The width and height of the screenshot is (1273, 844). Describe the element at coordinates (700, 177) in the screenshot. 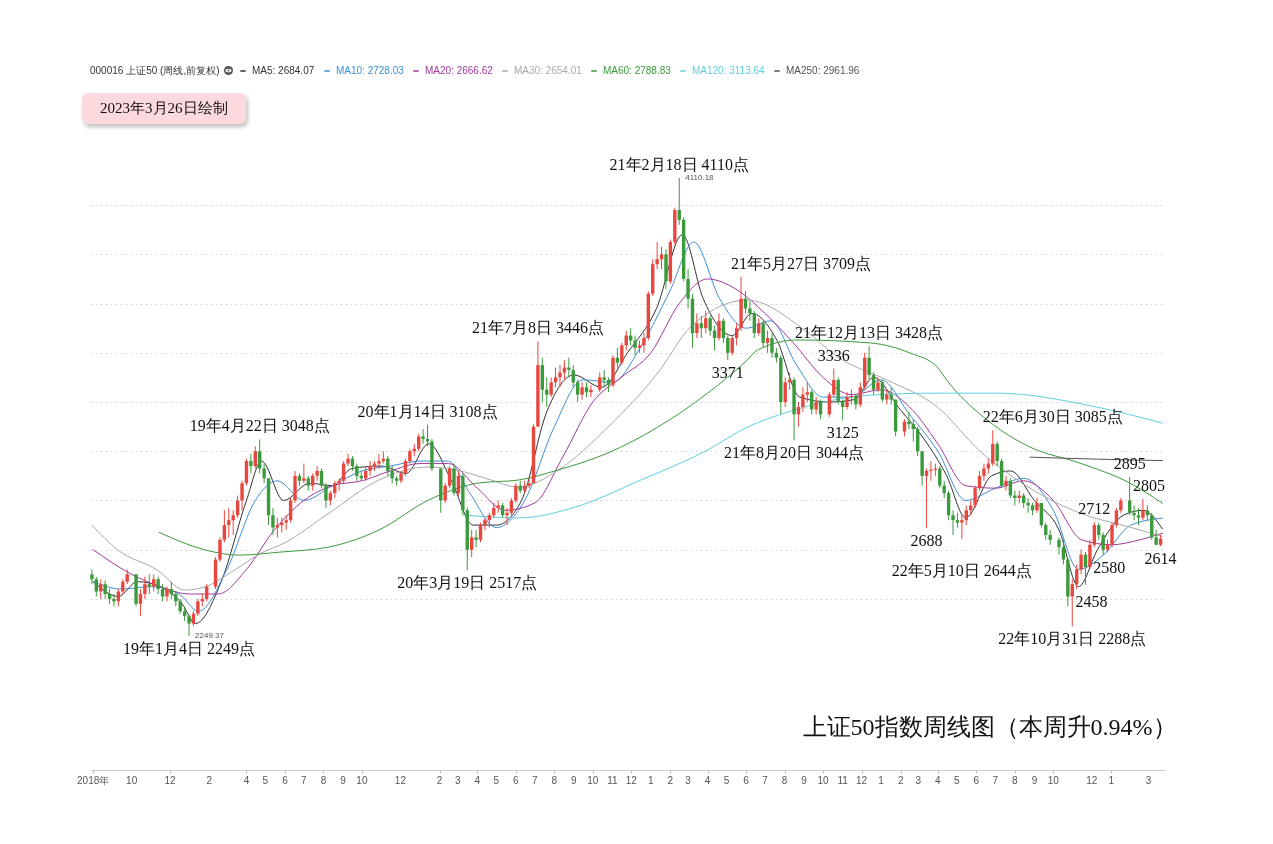

I see `annotation: 4110.18` at that location.